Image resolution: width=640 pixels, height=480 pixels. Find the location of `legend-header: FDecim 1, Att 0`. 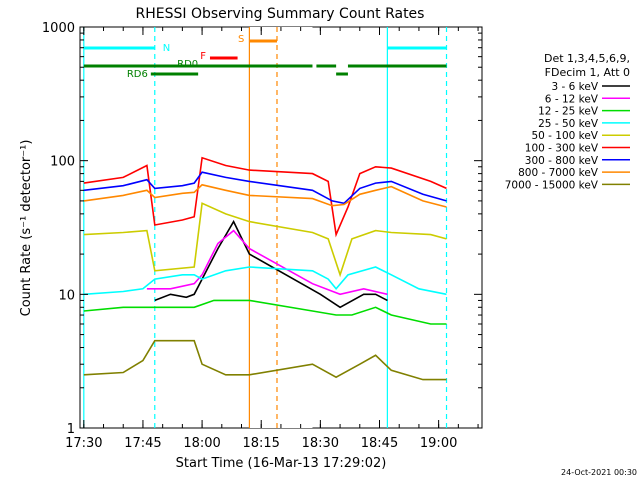

legend-header: FDecim 1, Att 0 is located at coordinates (587, 72).